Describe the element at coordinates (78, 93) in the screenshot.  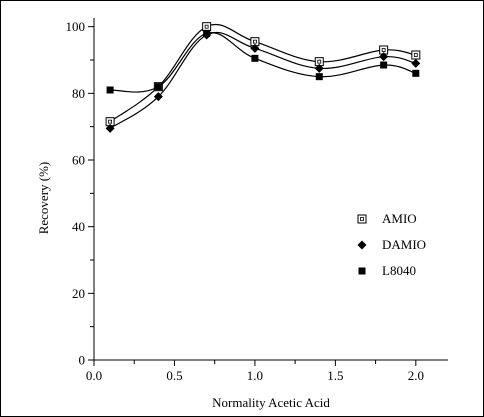
I see `y-tick-label: 80` at that location.